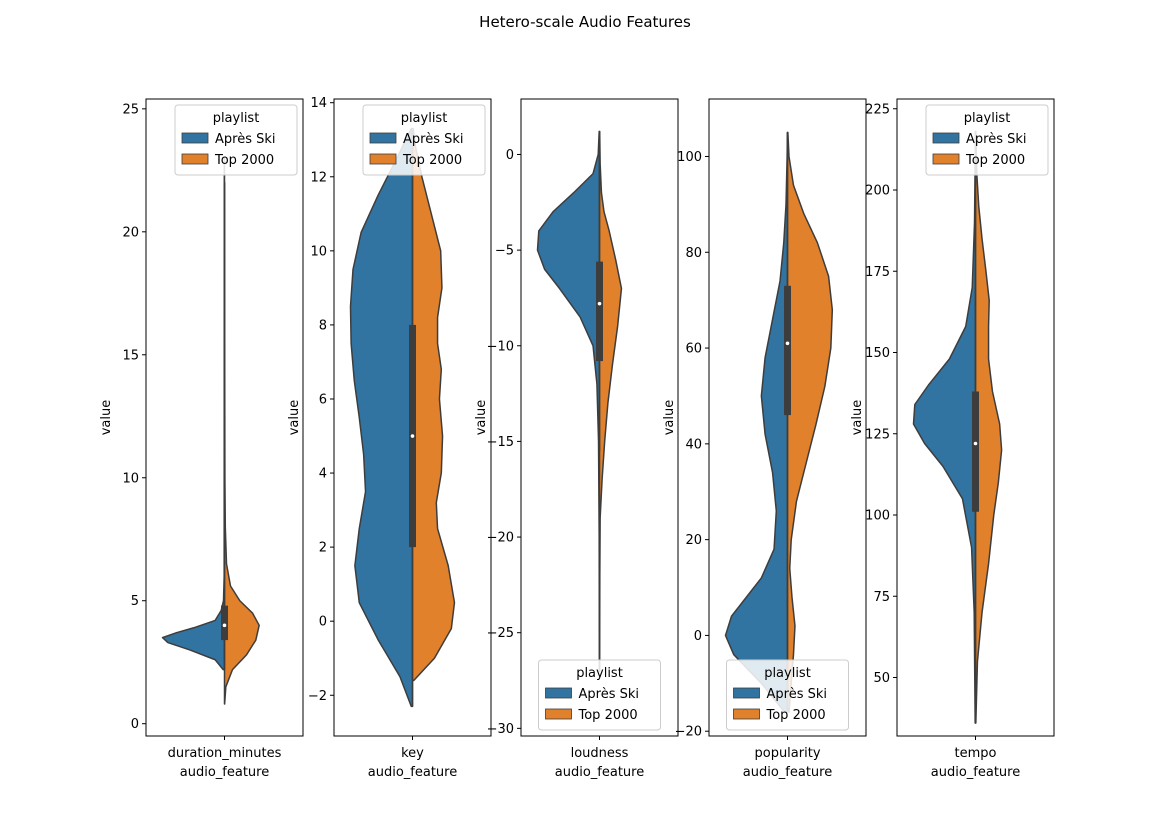 This screenshot has width=1170, height=827. I want to click on y-tick-label: 2, so click(323, 548).